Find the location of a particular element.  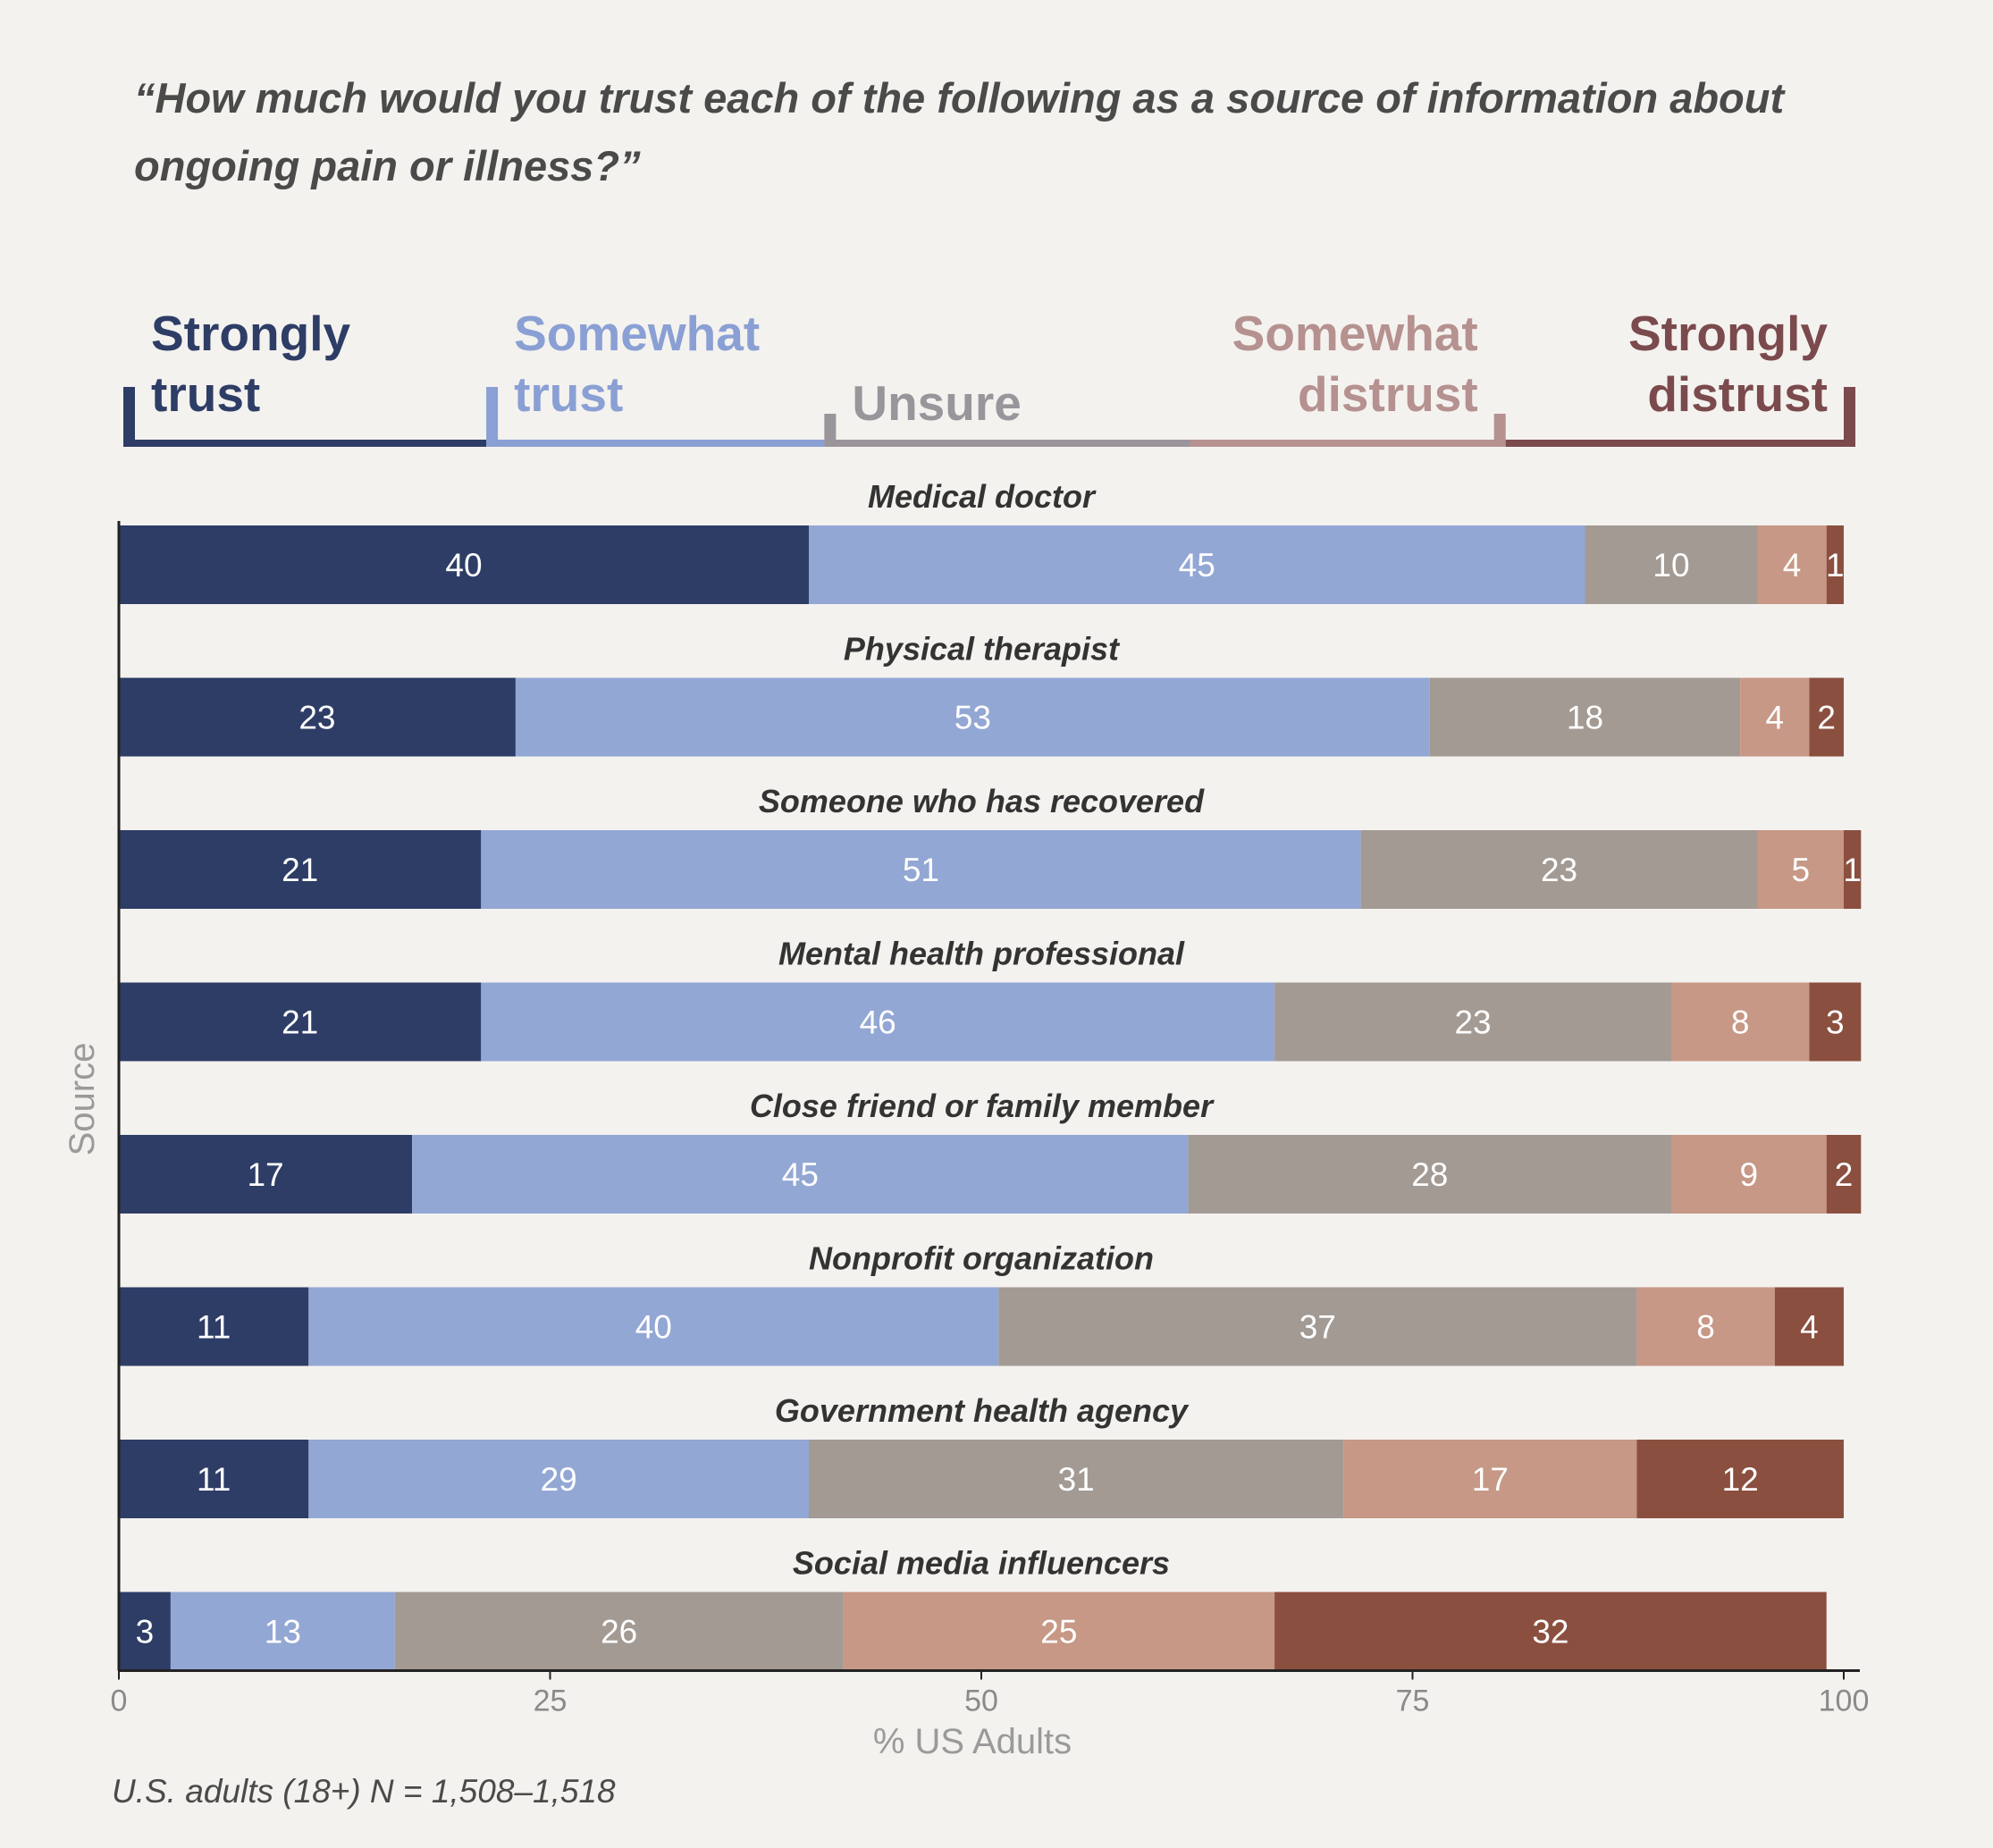

bar-row: Someone who has recovered 21 51 23 5 1 is located at coordinates (990, 846).